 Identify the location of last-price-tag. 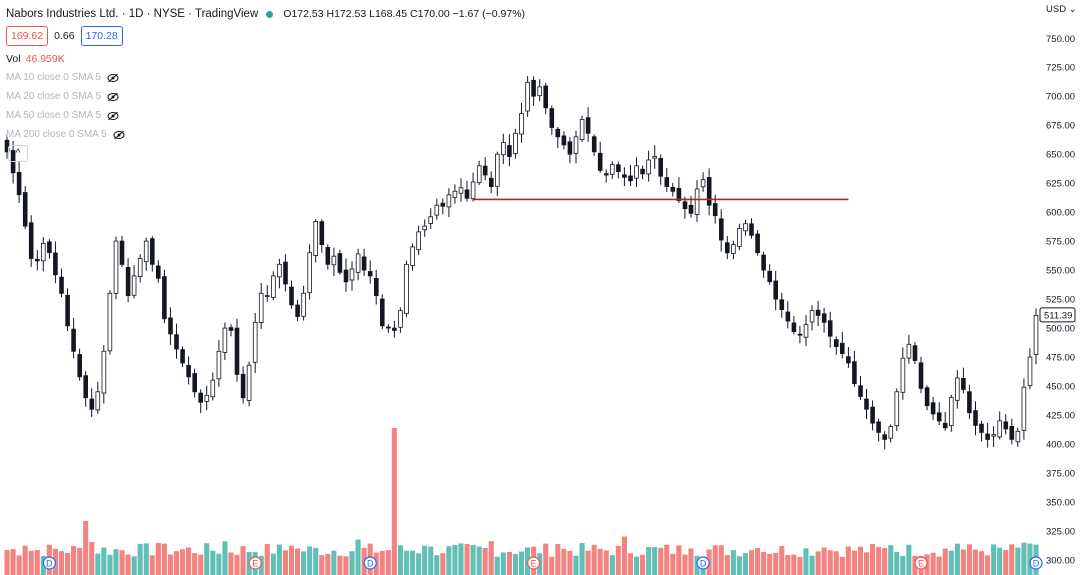
(1057, 315).